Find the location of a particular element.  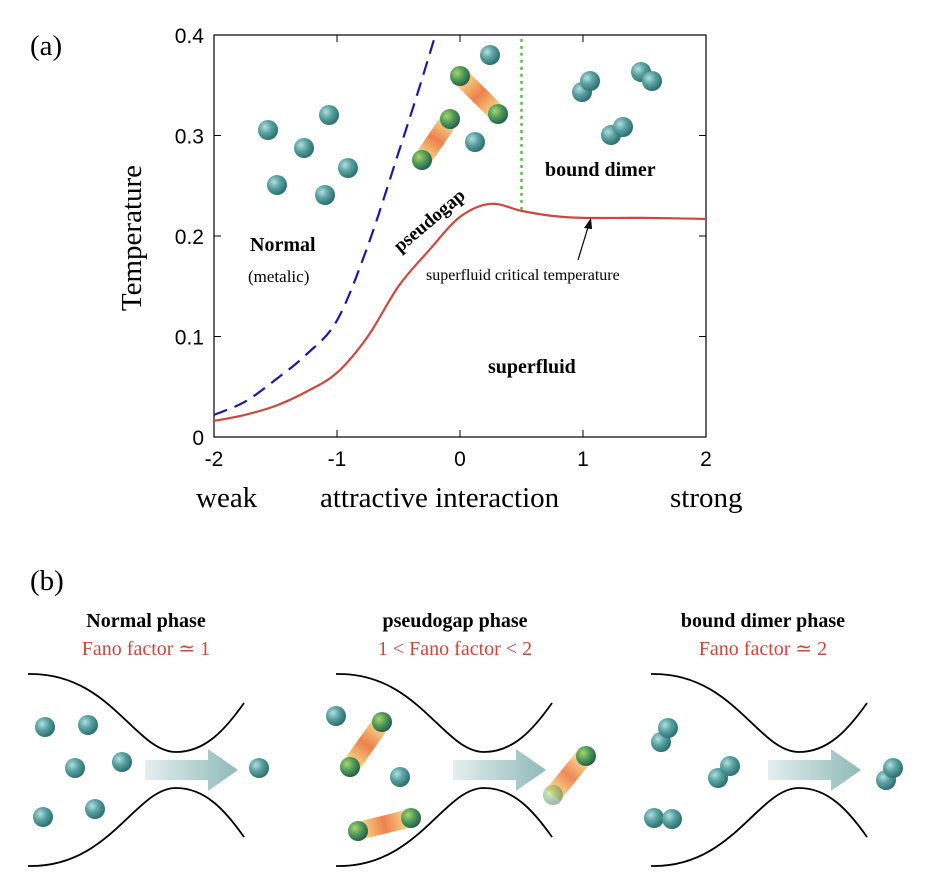

series-line-pseudogap-crossover is located at coordinates (325, 225).